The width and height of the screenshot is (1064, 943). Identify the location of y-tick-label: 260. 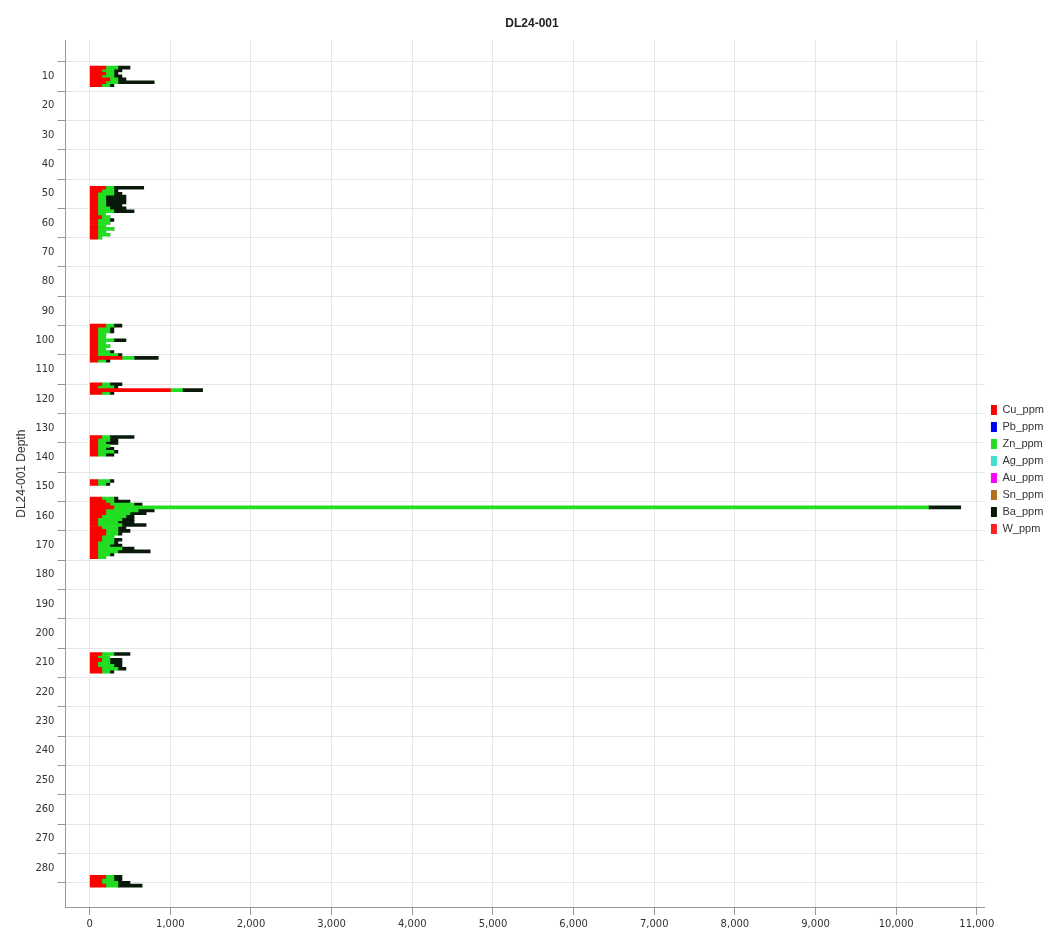
(45, 809).